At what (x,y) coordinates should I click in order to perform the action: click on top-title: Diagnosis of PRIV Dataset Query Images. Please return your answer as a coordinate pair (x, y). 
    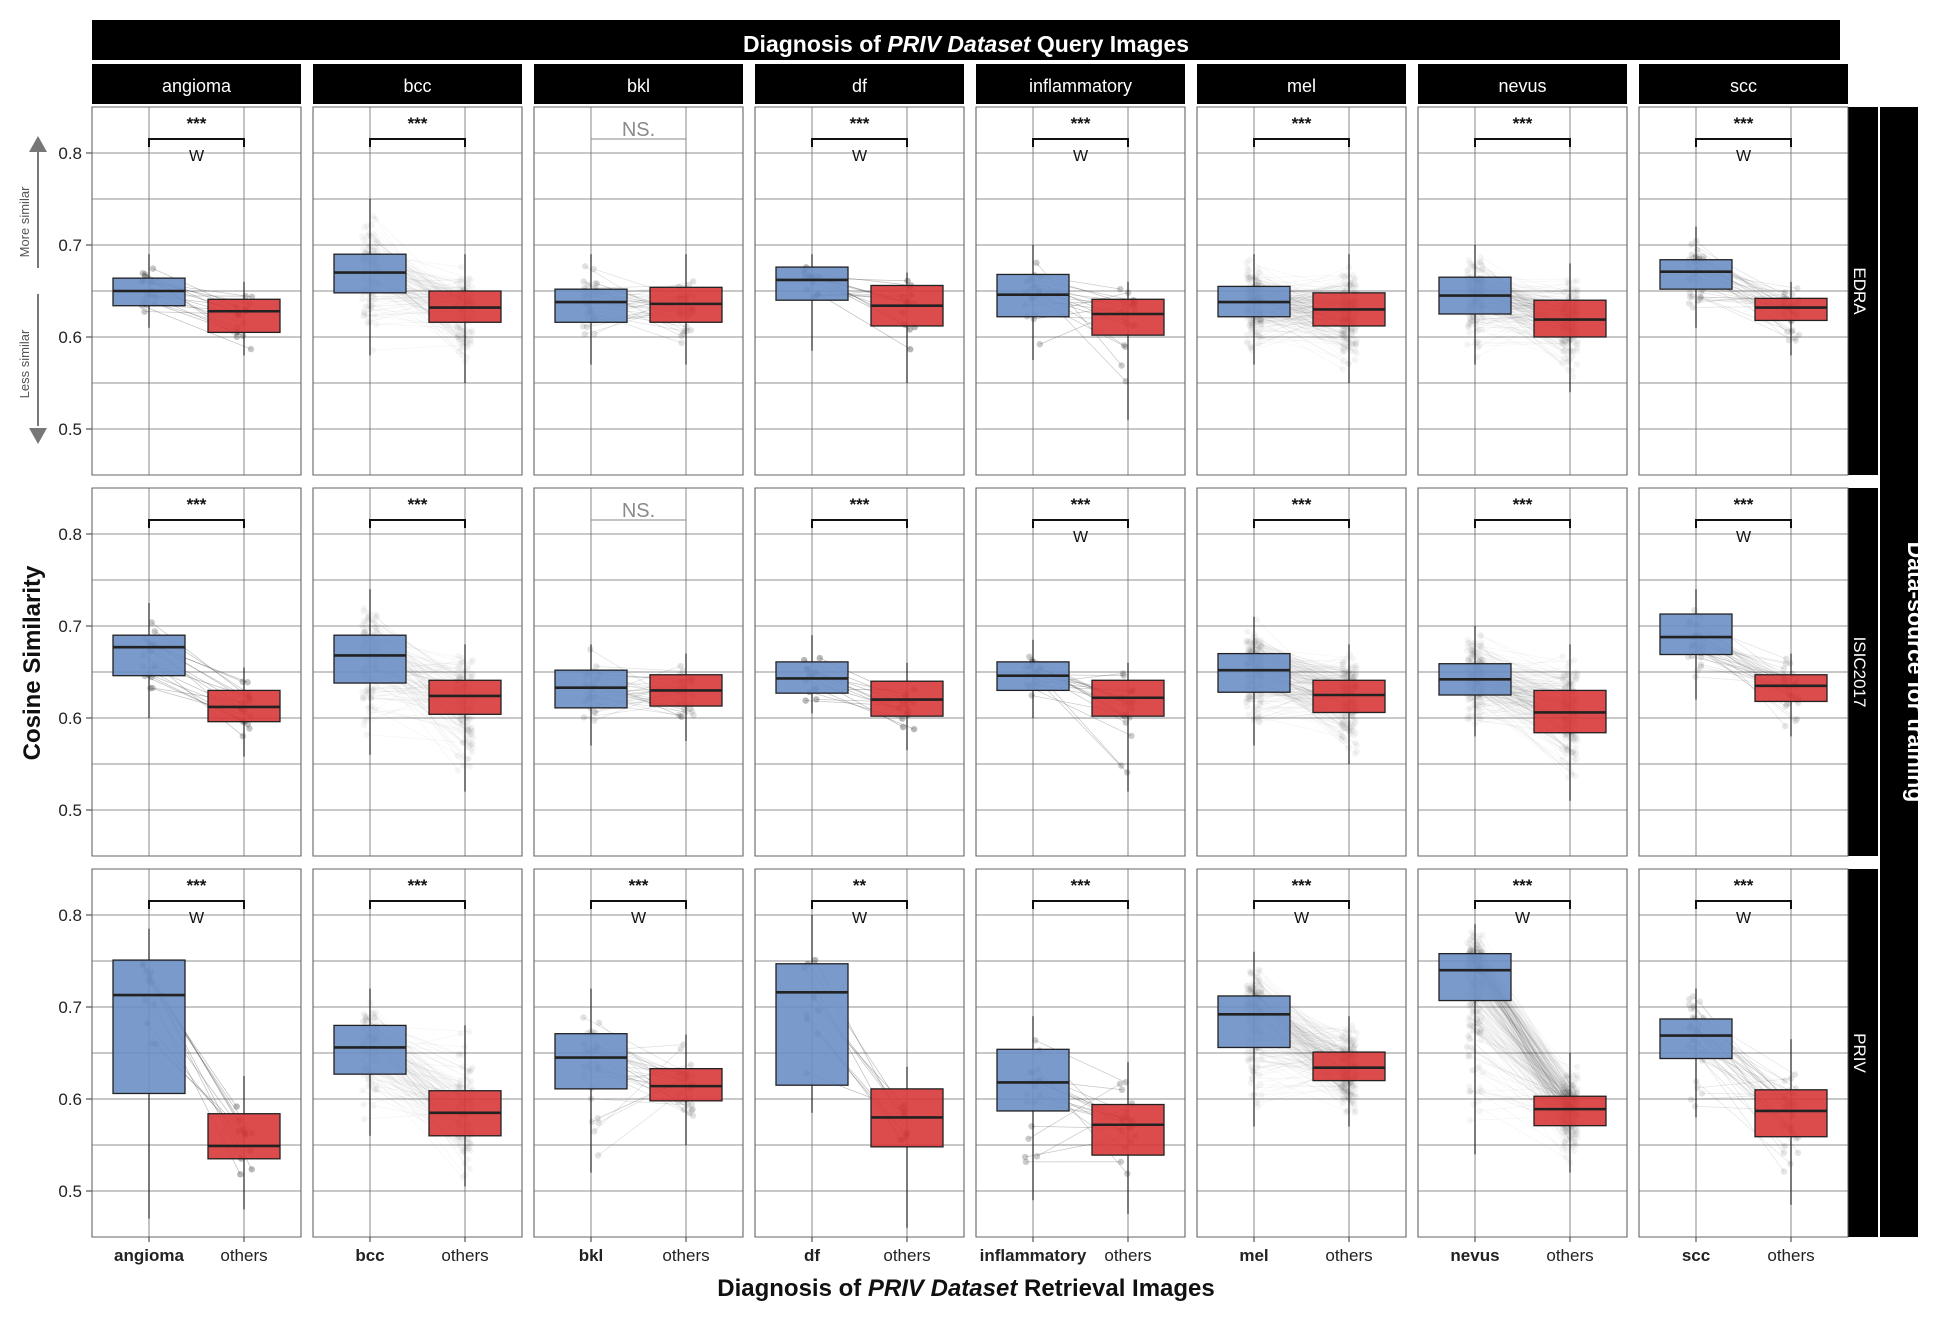
    Looking at the image, I should click on (966, 44).